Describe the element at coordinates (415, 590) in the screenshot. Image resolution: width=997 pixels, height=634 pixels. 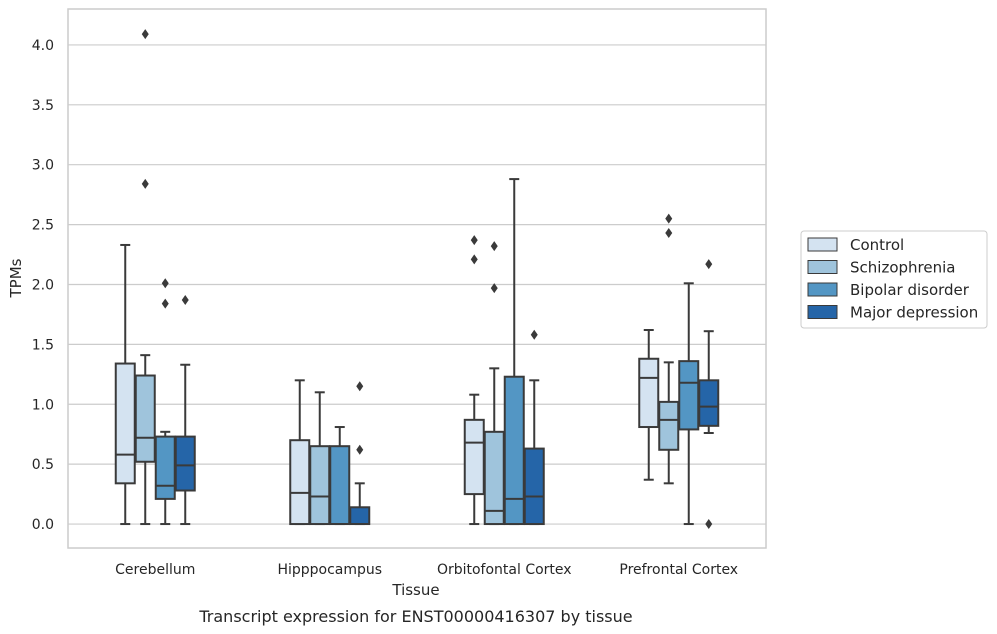
I see `x-axis-title: Tissue` at that location.